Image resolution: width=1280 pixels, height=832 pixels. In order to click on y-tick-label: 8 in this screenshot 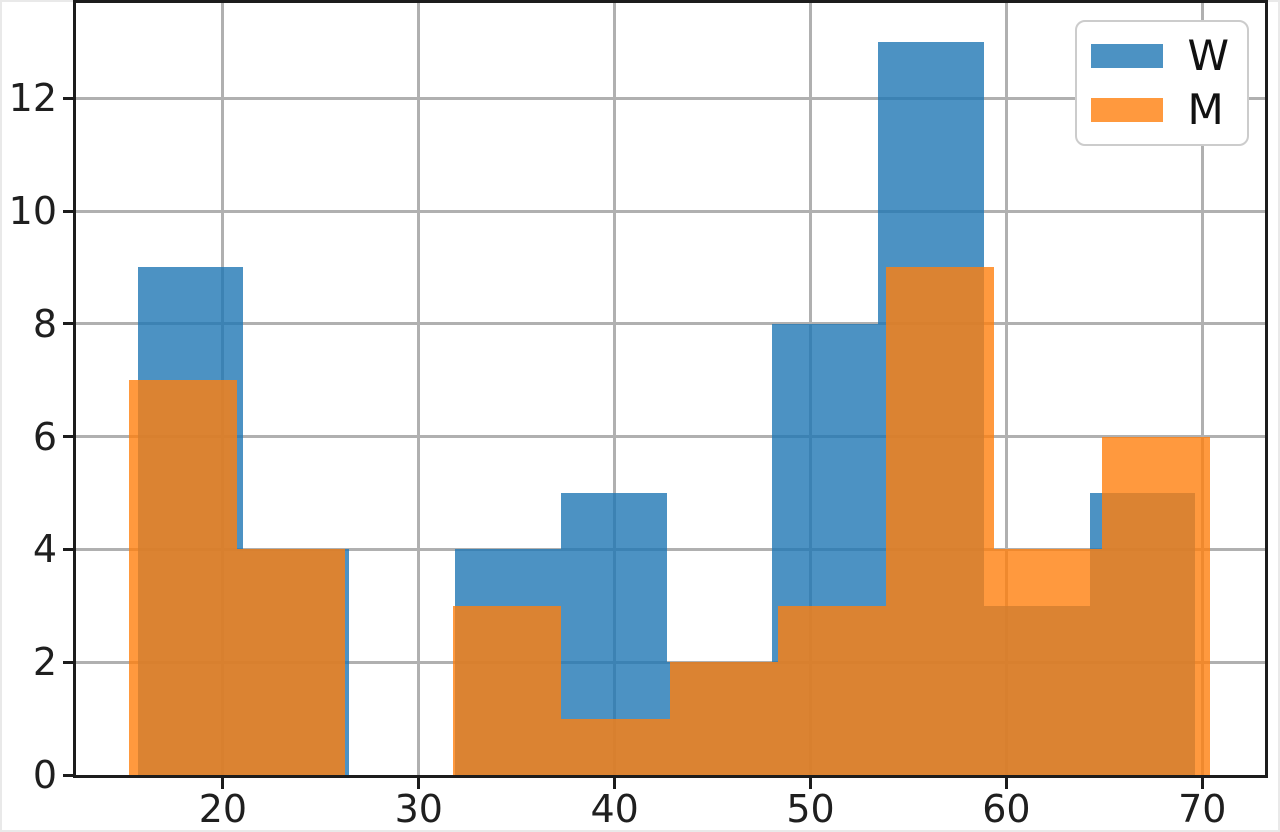, I will do `click(44, 323)`.